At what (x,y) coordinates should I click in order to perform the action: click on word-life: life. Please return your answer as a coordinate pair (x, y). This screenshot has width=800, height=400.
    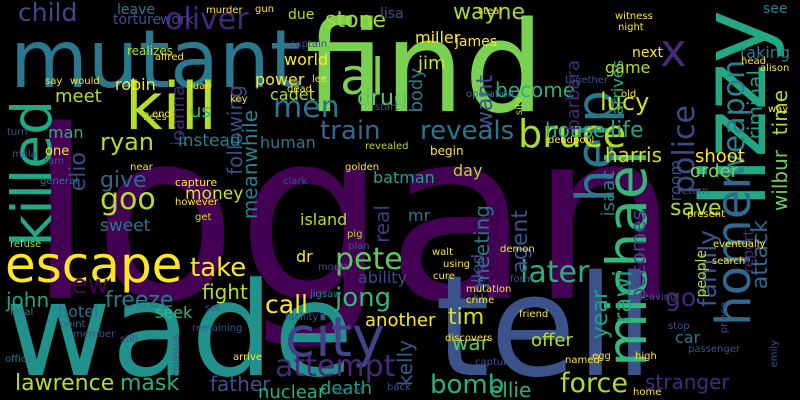
    Looking at the image, I should click on (627, 130).